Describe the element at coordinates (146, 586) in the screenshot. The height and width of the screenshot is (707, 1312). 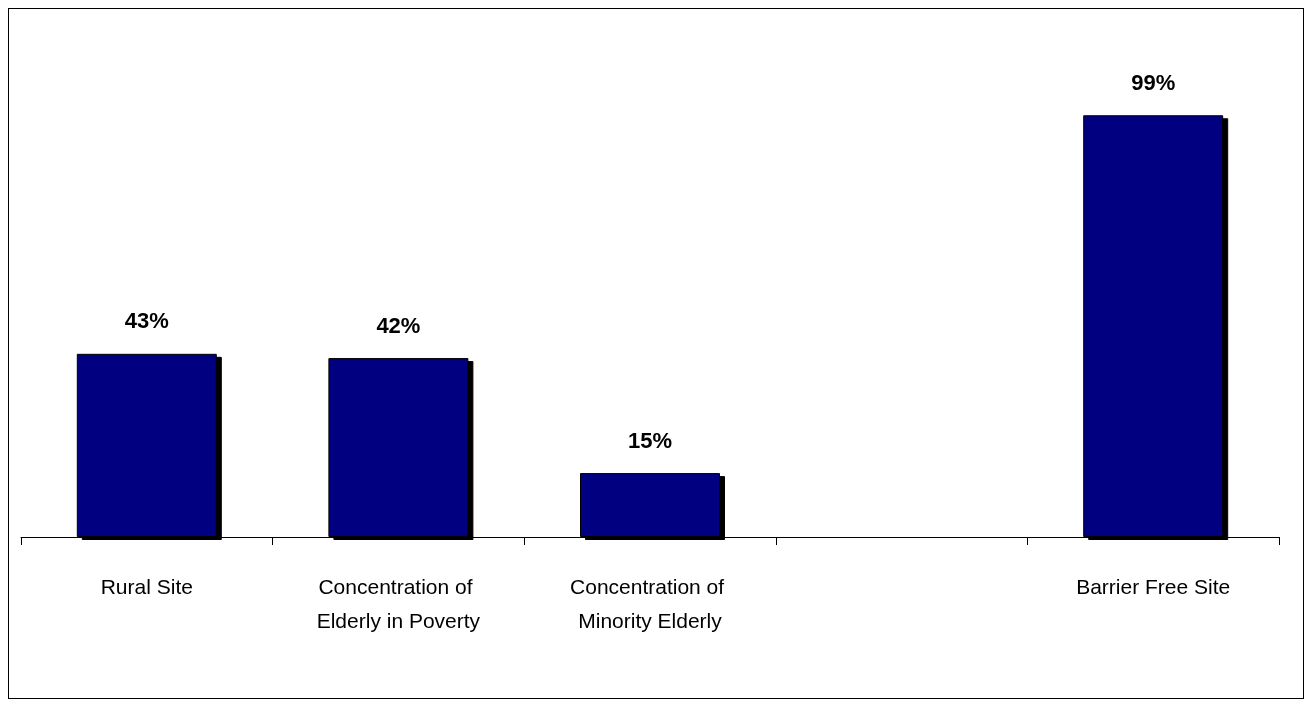
I see `x-tick-label: Rural Site` at that location.